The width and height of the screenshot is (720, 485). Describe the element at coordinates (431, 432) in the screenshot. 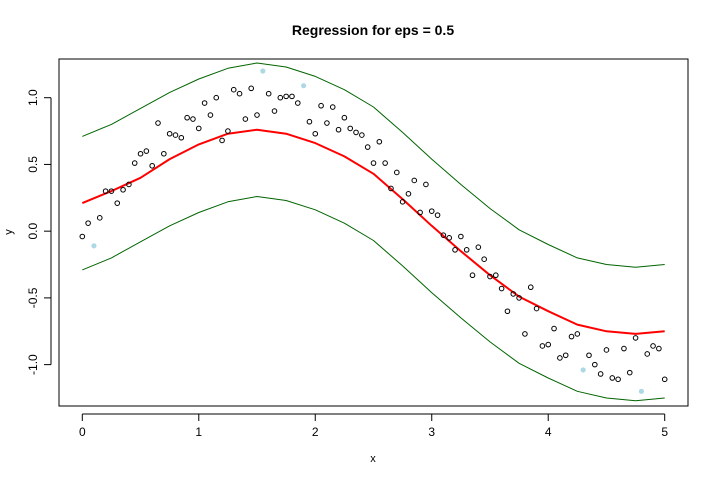

I see `x-tick-label: 3` at that location.